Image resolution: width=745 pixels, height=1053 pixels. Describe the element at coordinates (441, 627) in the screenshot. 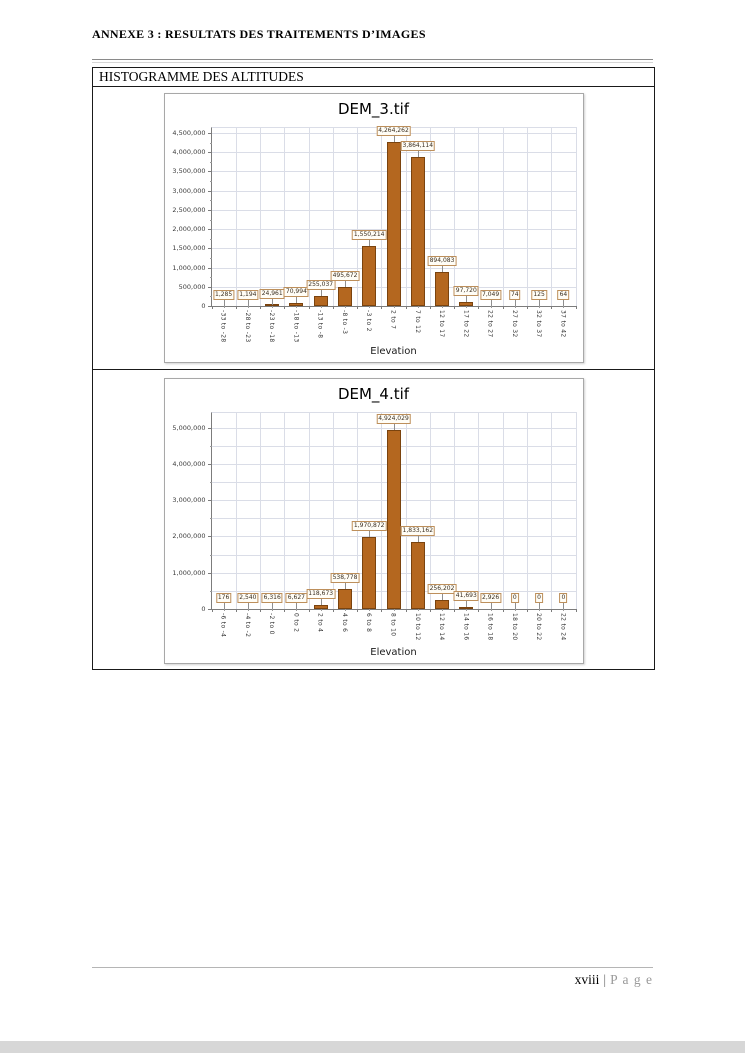

I see `x-tick-label: 12 to 14` at that location.